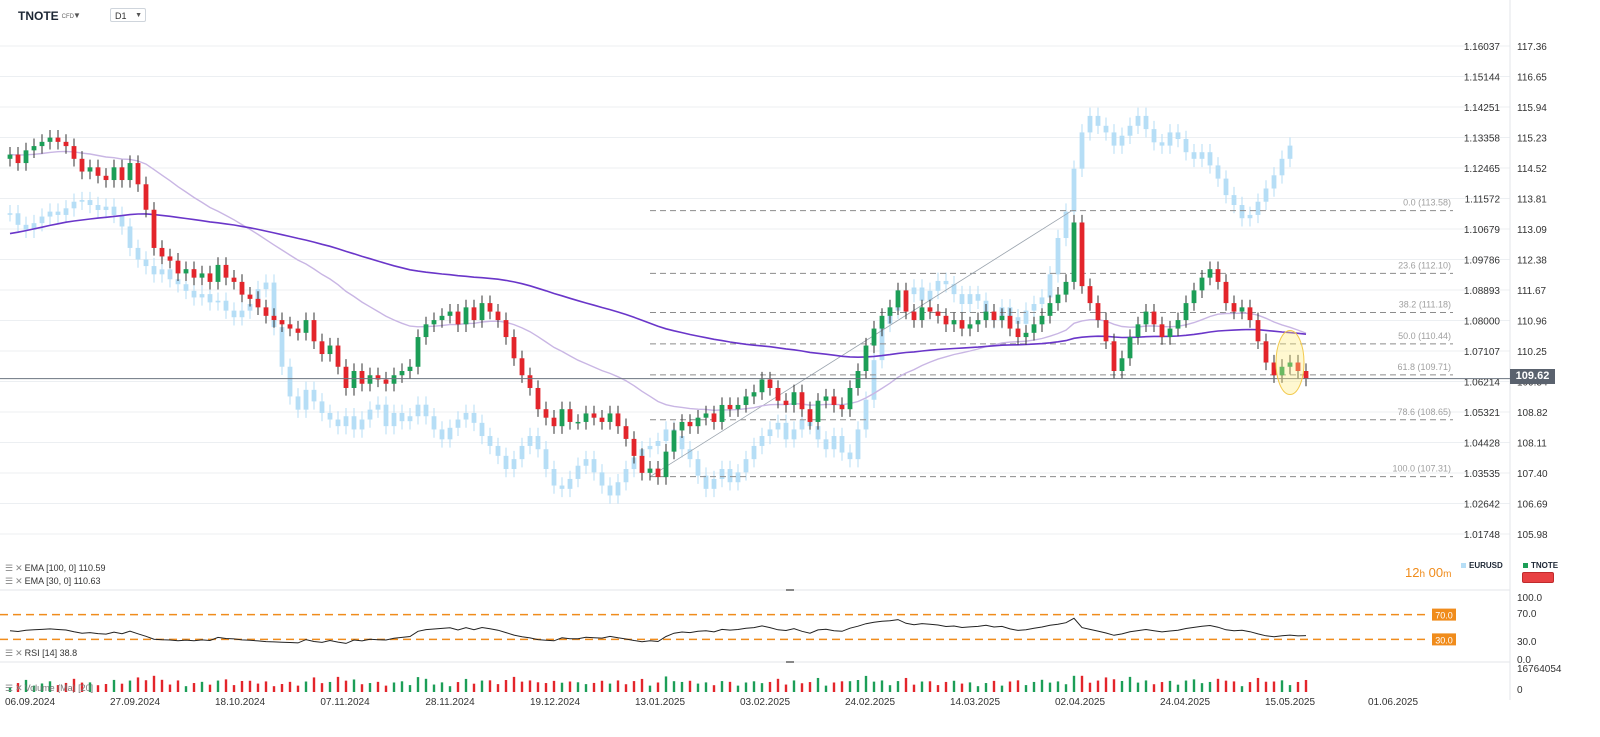 The image size is (1600, 737). I want to click on legend-eurusd: EURUSD, so click(1482, 565).